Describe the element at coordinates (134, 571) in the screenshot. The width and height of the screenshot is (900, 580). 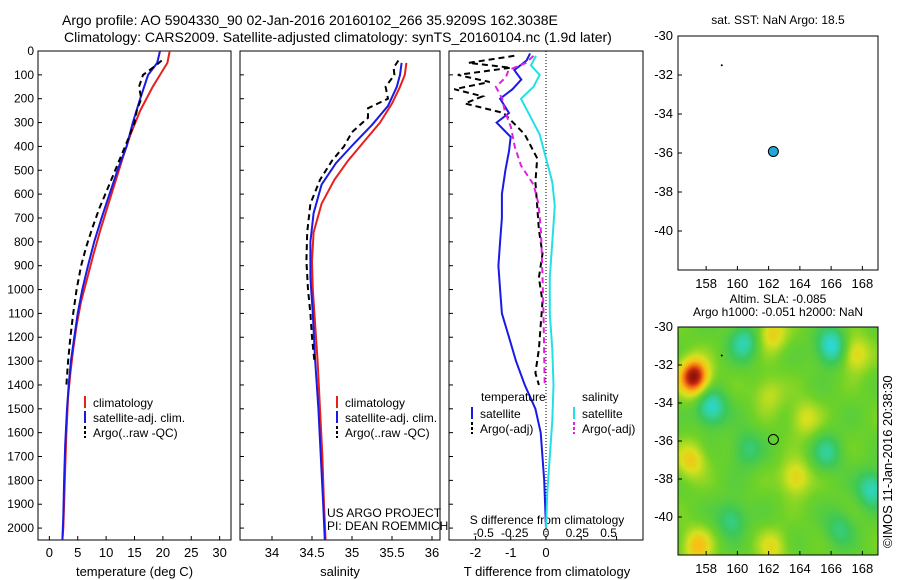
I see `x-axis-label: temperature (deg C)` at that location.